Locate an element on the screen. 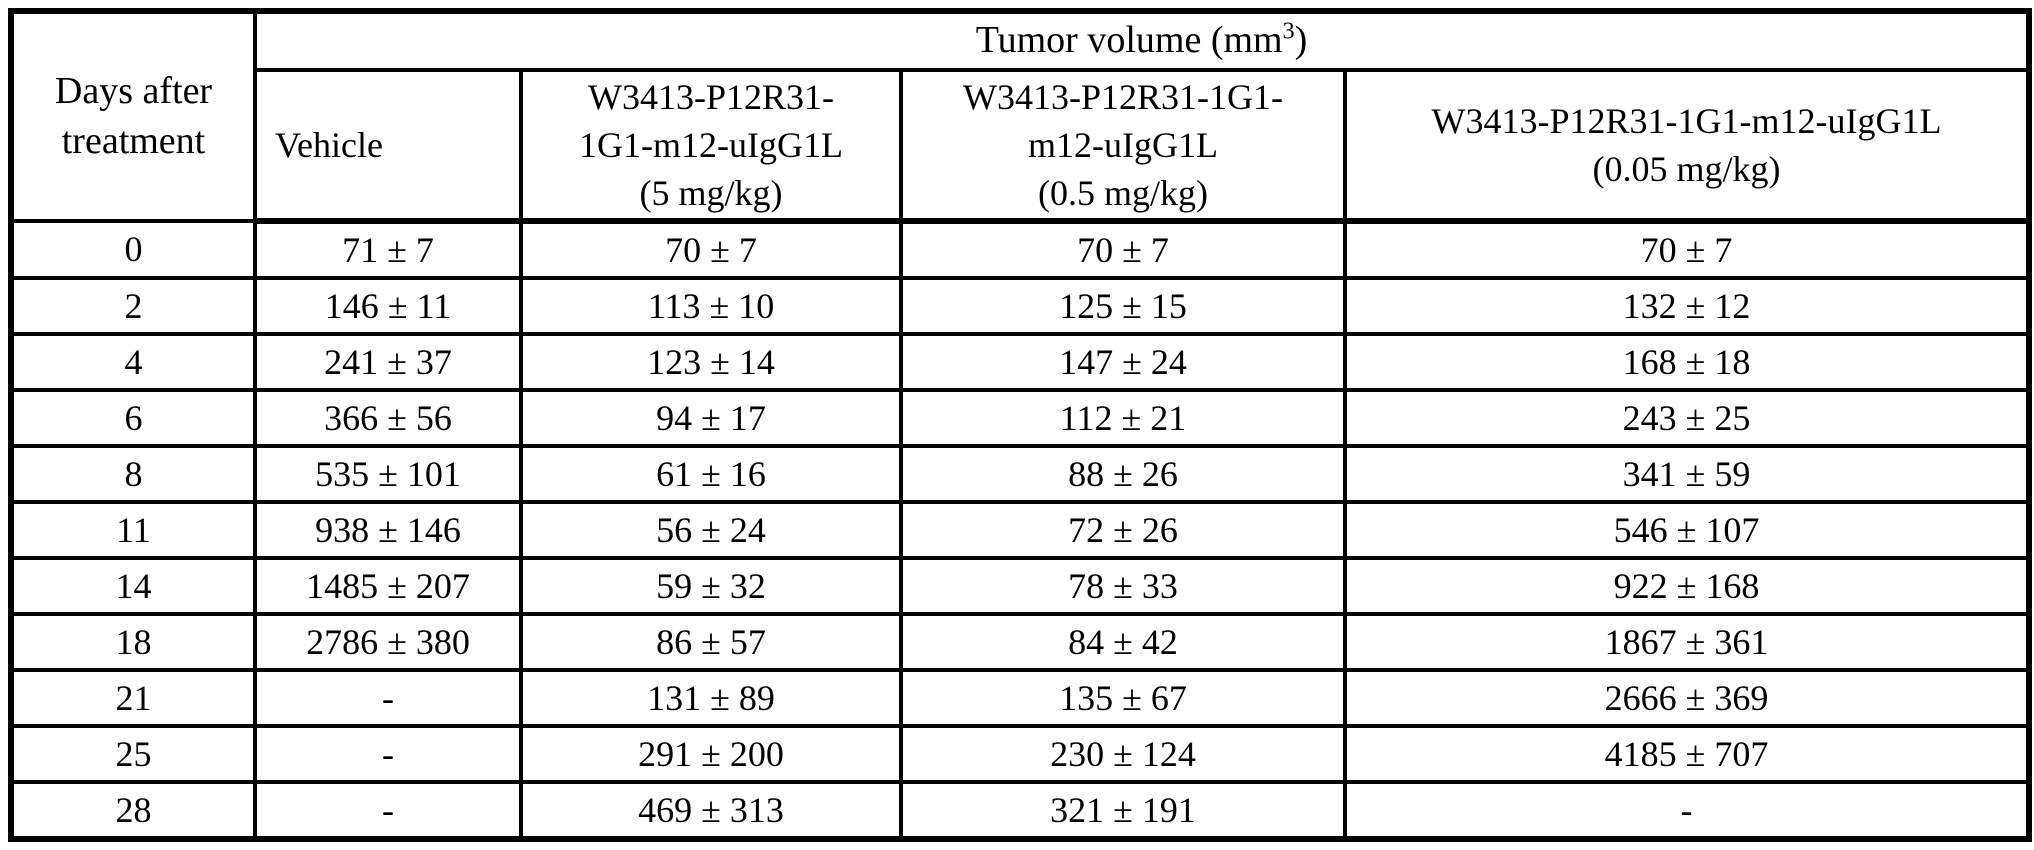  day-cell: 28 is located at coordinates (133, 810).